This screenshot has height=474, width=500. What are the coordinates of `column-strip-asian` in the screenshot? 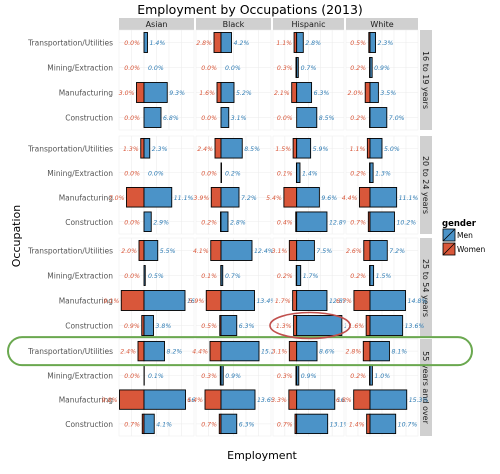 It's located at (156, 24).